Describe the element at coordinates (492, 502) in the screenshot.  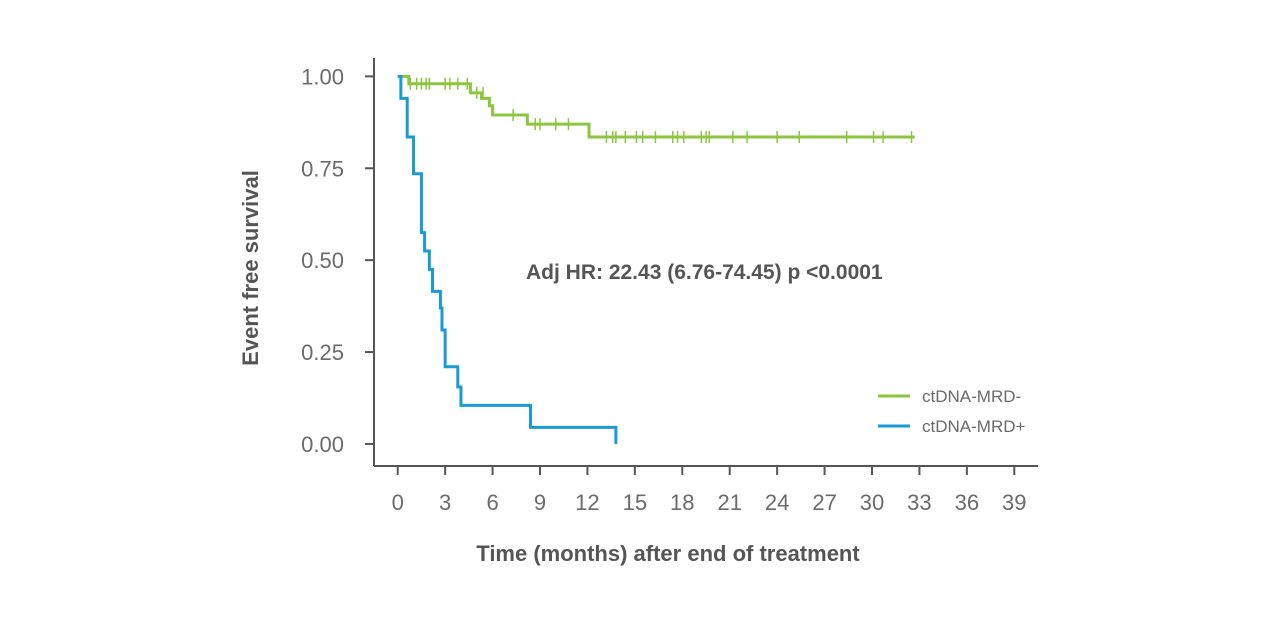
I see `x-tick-label: 6` at that location.